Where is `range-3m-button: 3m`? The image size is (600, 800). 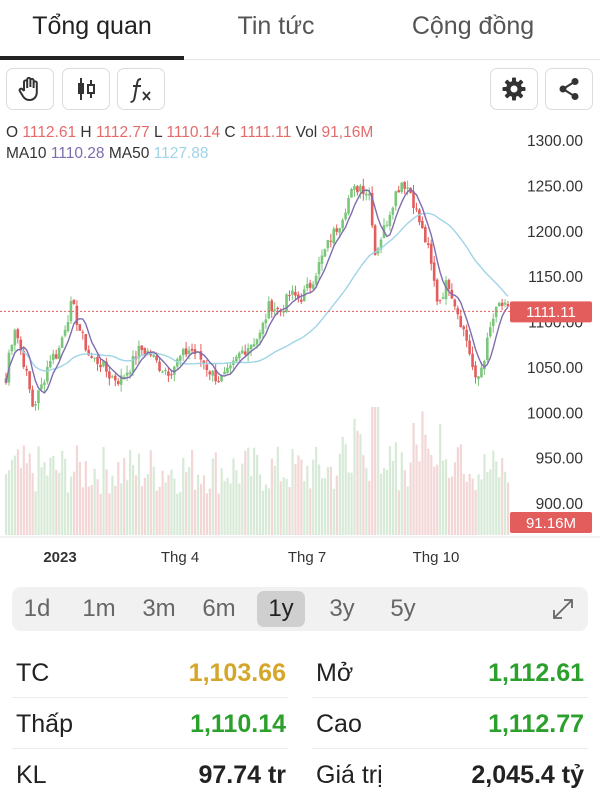
range-3m-button: 3m is located at coordinates (159, 608).